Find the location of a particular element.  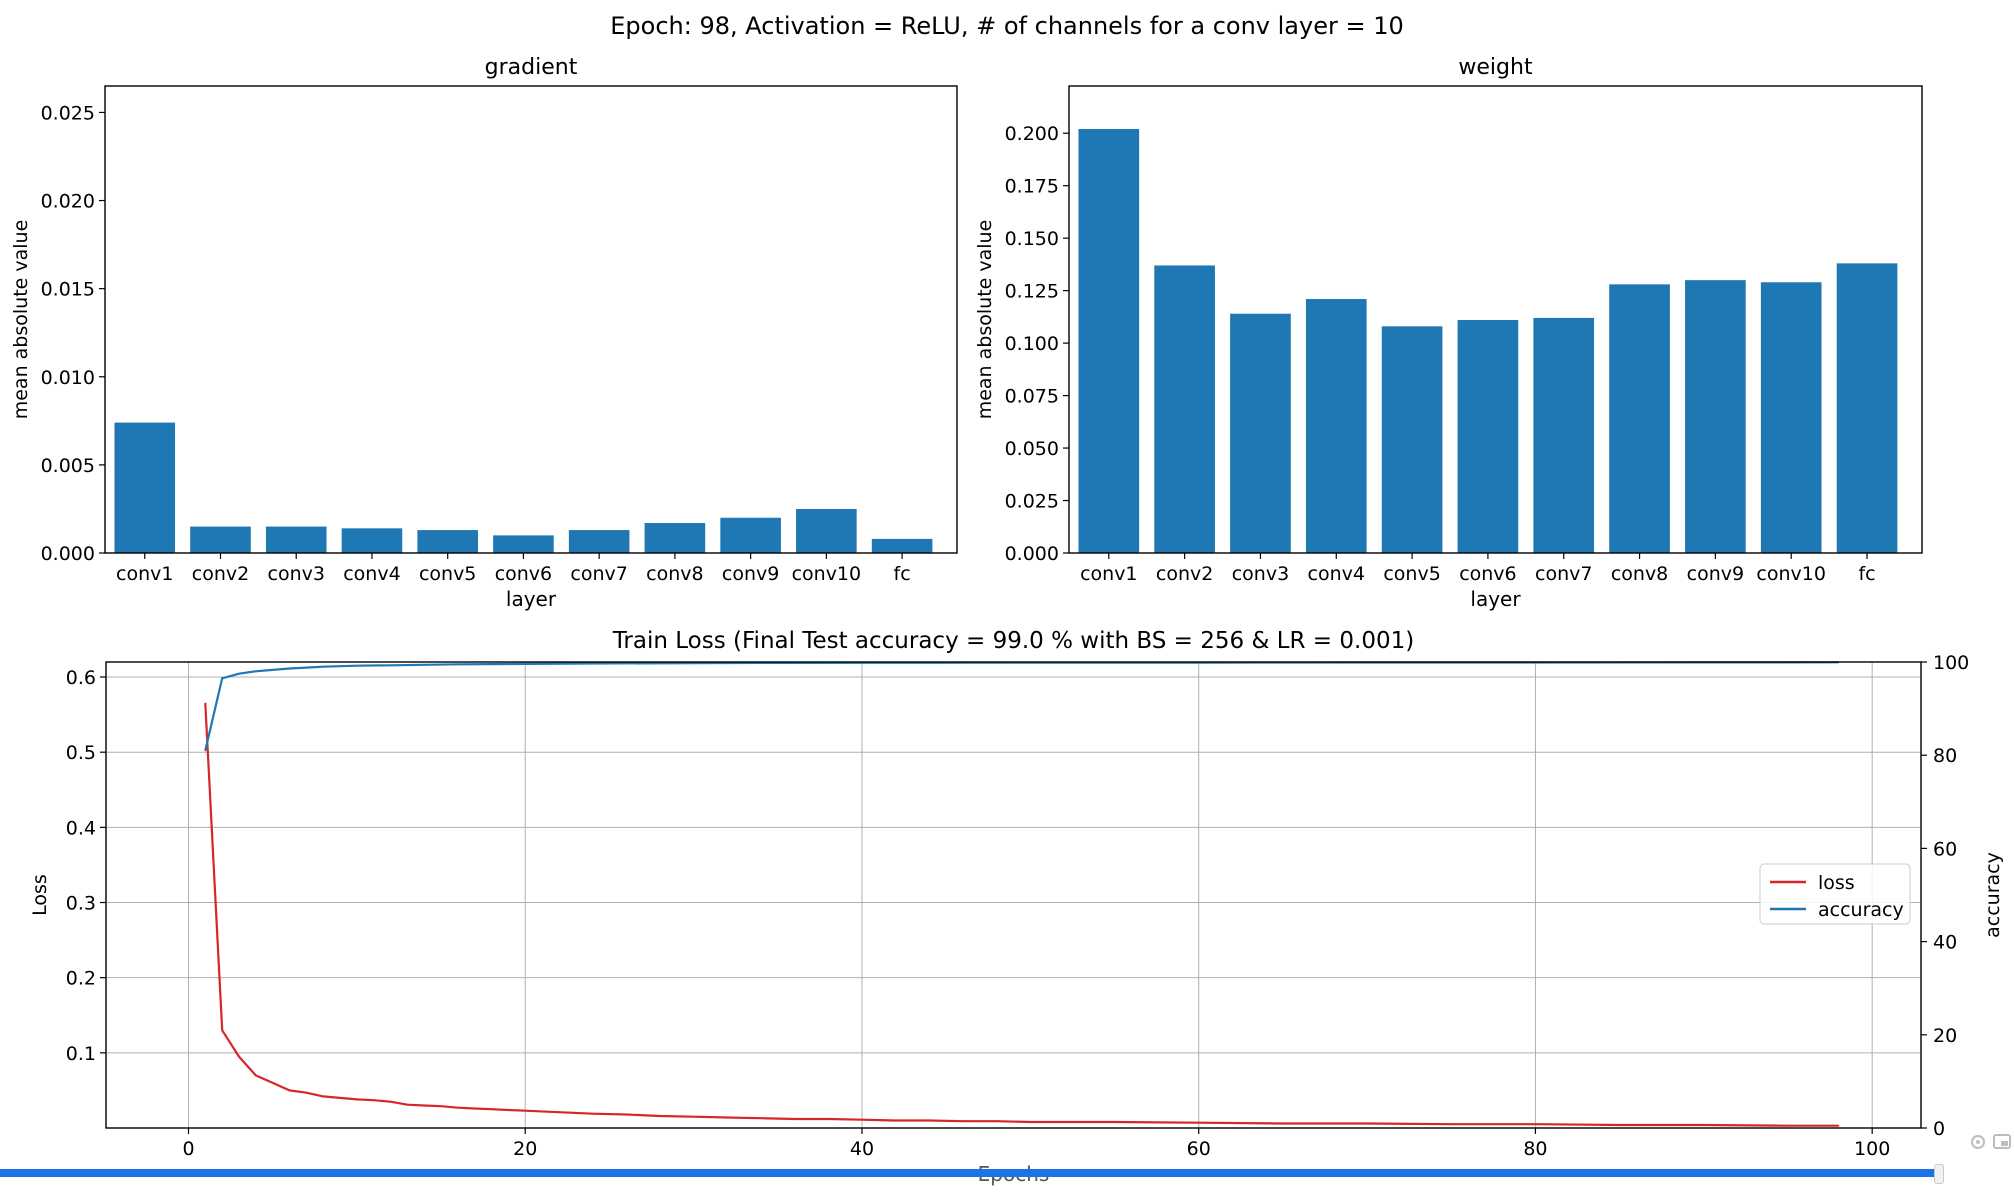

gradient-bar-conv7 is located at coordinates (599, 541).